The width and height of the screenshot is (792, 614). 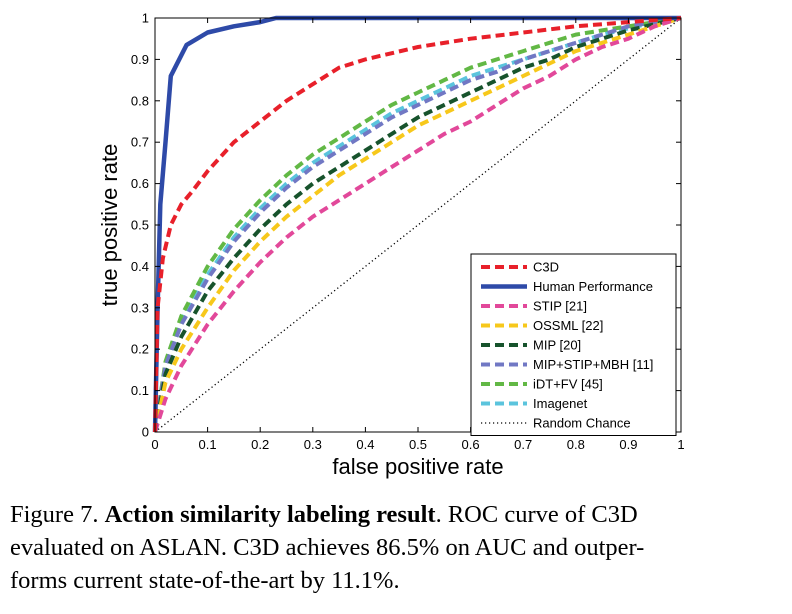 I want to click on legend-label: C3D, so click(x=546, y=267).